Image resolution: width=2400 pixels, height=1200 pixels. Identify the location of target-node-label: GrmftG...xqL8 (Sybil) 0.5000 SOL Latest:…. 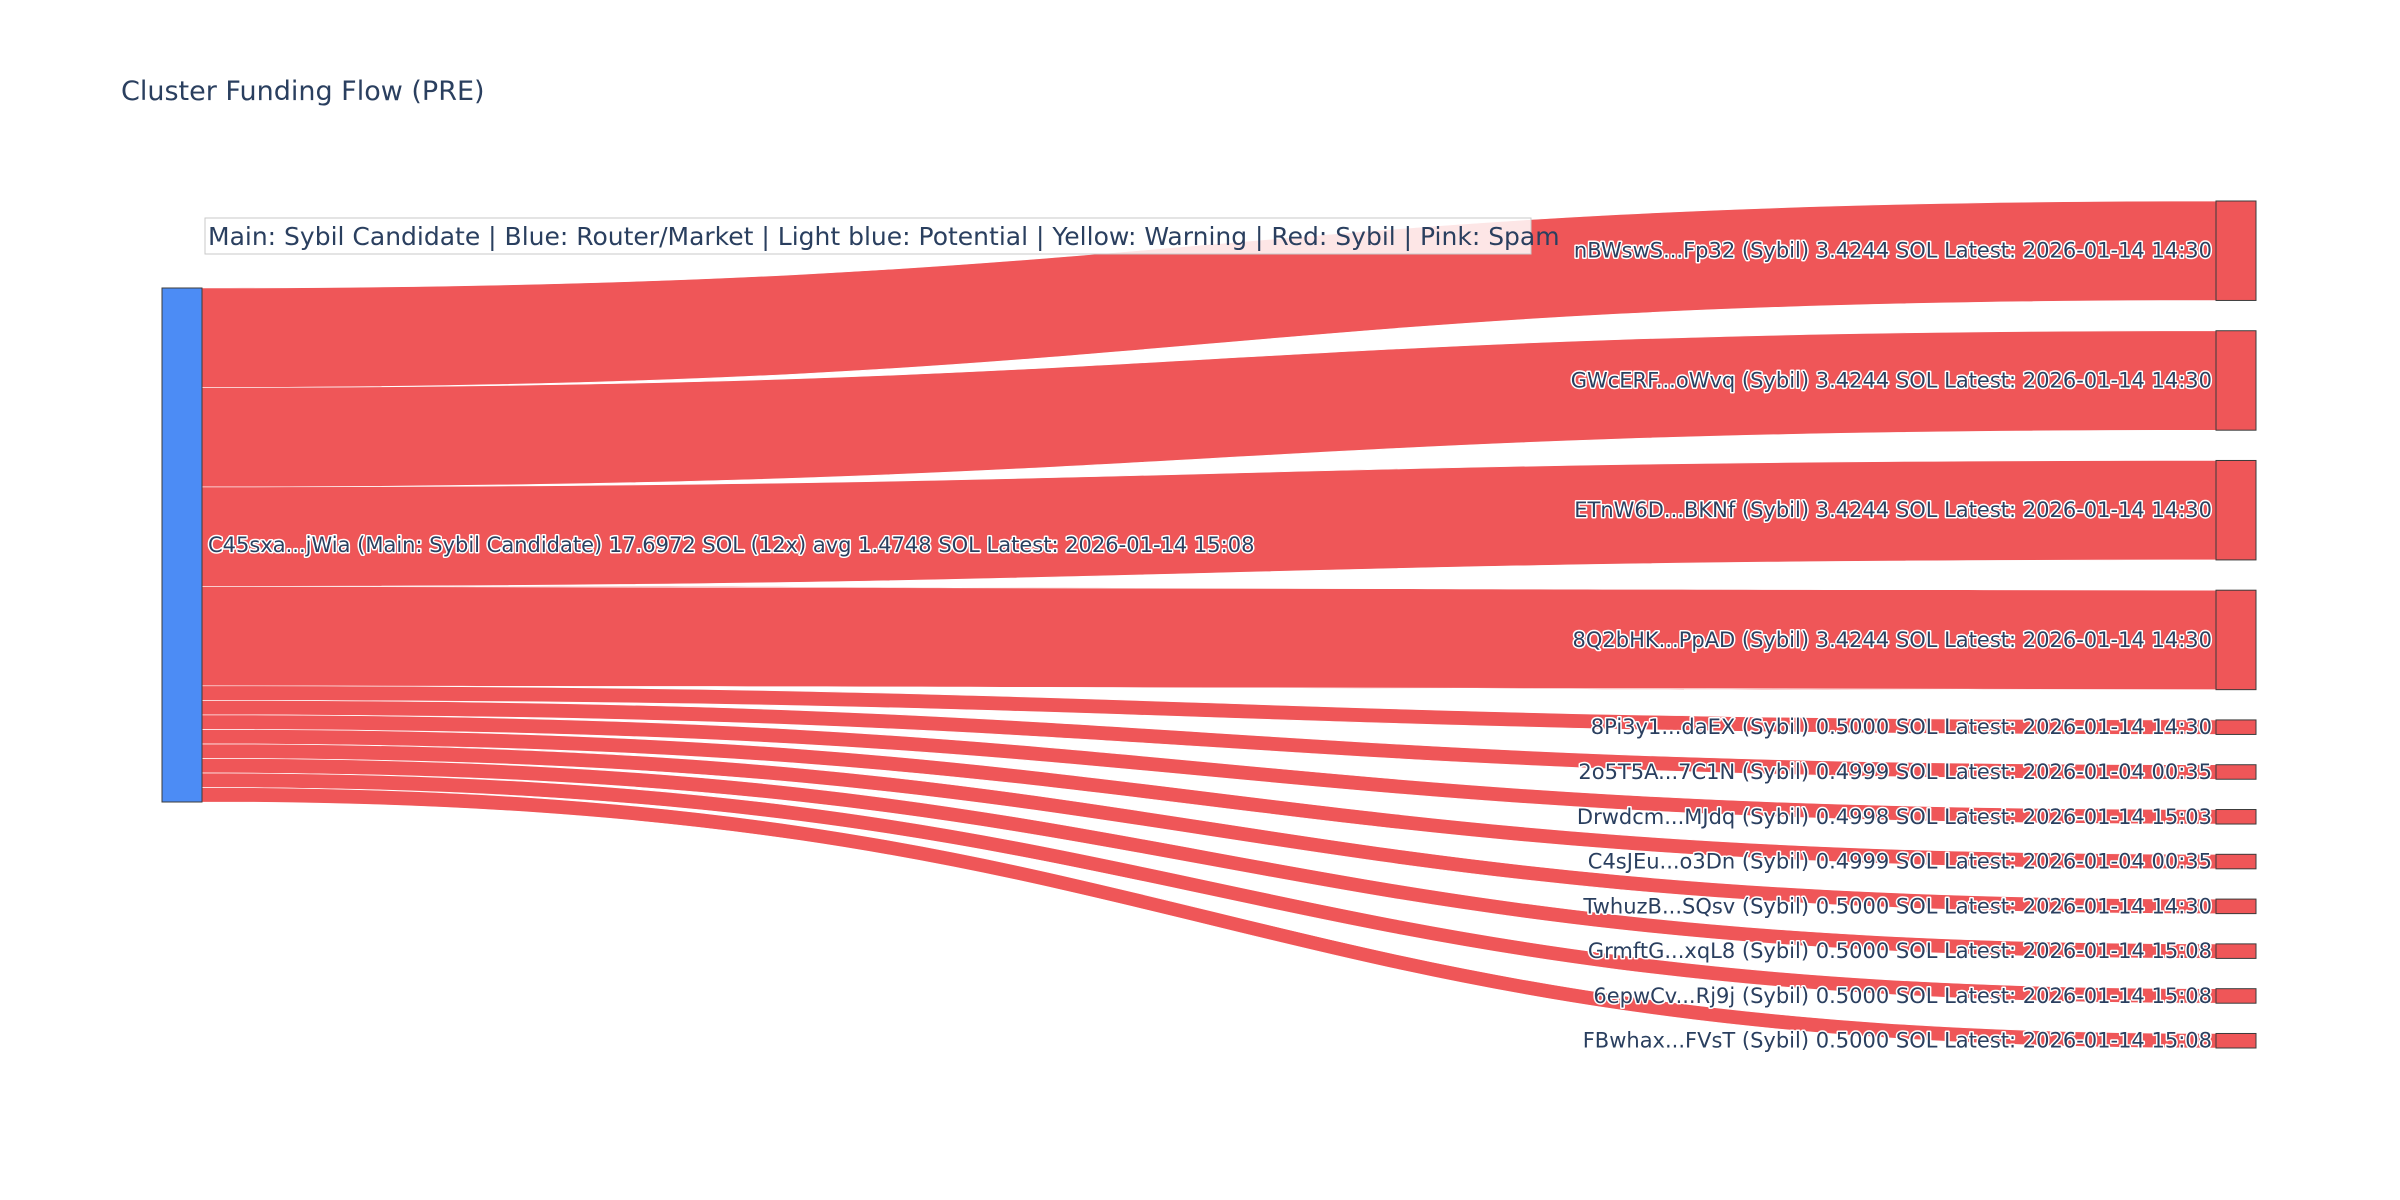
(1900, 951).